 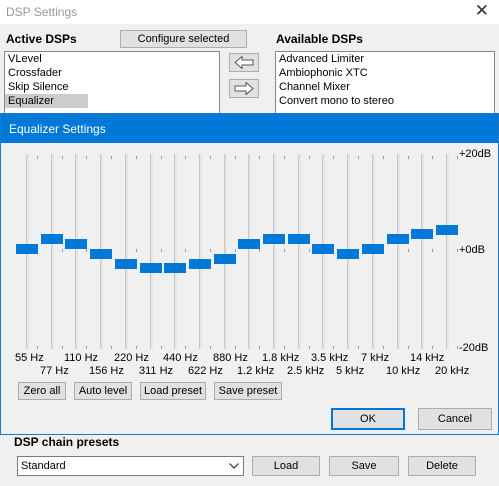 I want to click on save-preset-button: Save preset, so click(x=248, y=391).